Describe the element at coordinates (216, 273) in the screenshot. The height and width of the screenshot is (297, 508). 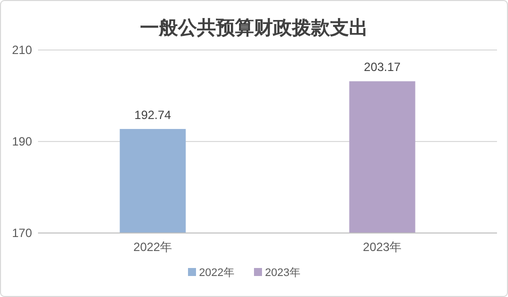
I see `legend-label: 2022年` at that location.